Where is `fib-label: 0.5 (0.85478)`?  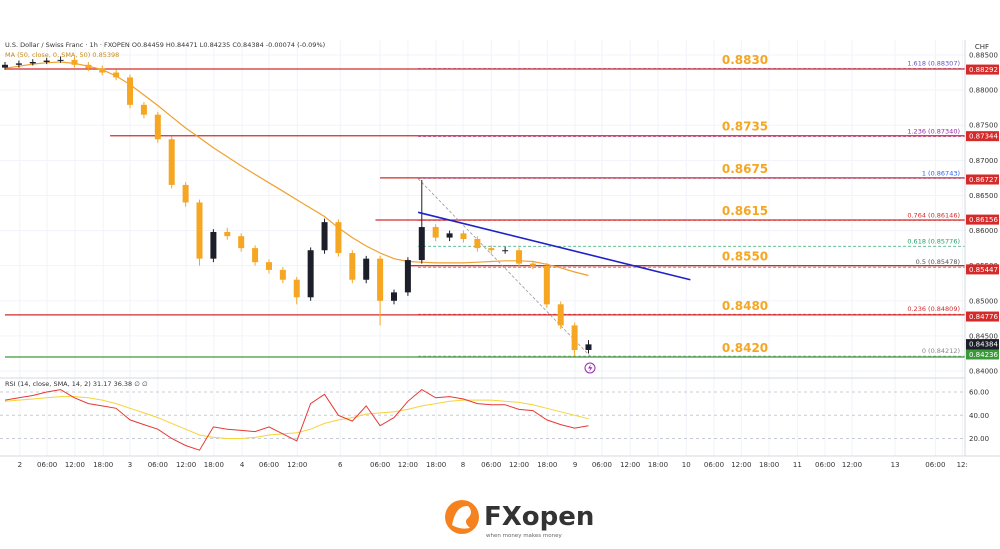
fib-label: 0.5 (0.85478) is located at coordinates (938, 262).